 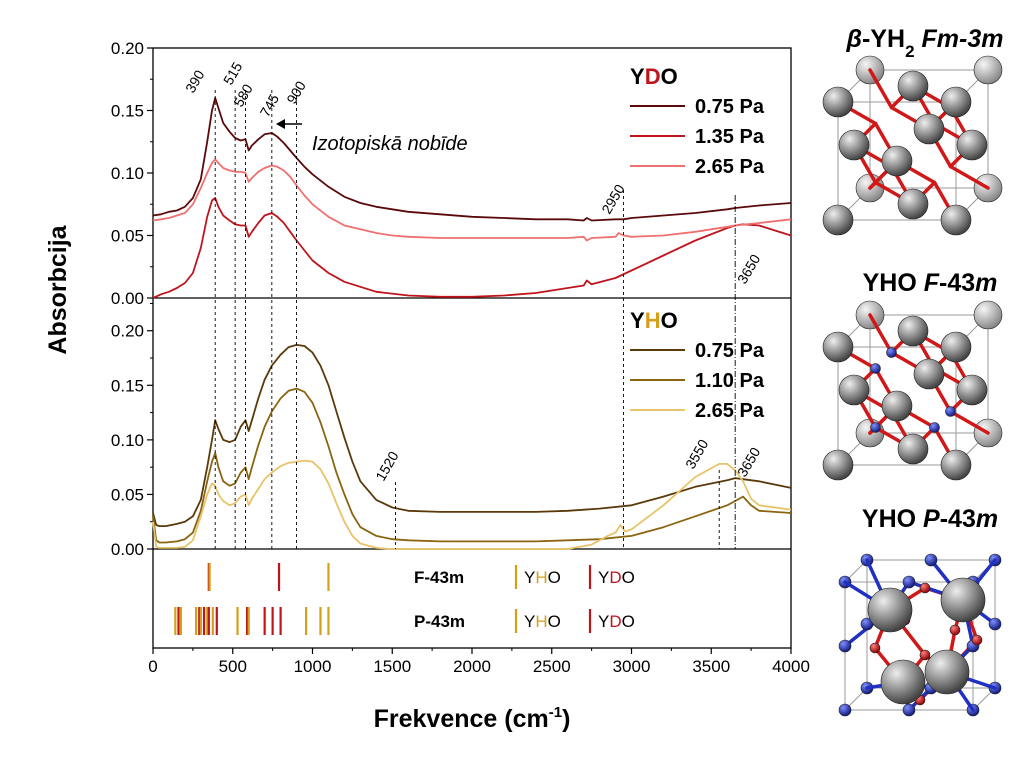 I want to click on xtick-label: 3000, so click(x=632, y=666).